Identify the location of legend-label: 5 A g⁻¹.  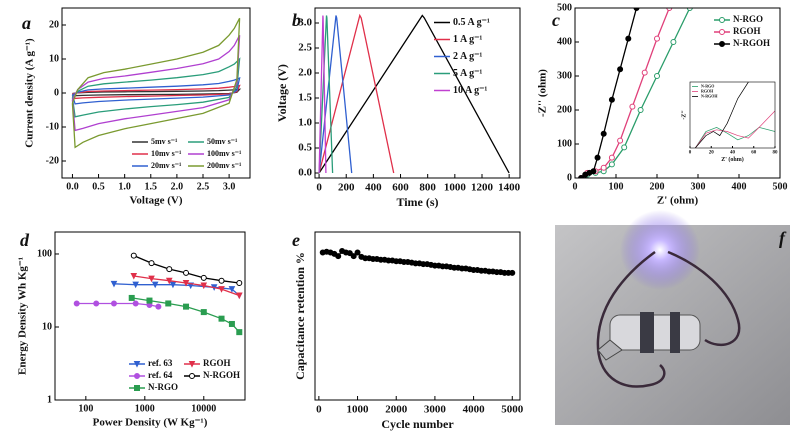
(467, 73).